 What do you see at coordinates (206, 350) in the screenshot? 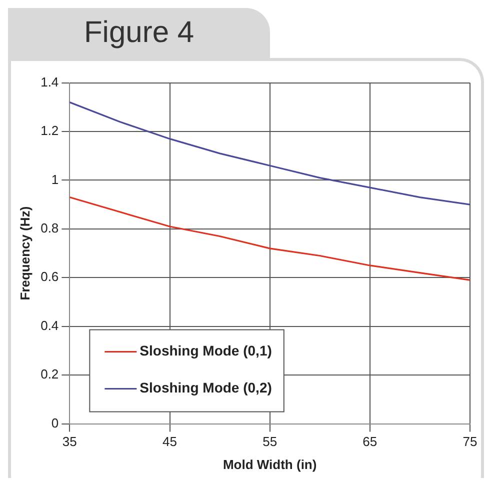
I see `legend-label: Sloshing Mode (0,1)` at bounding box center [206, 350].